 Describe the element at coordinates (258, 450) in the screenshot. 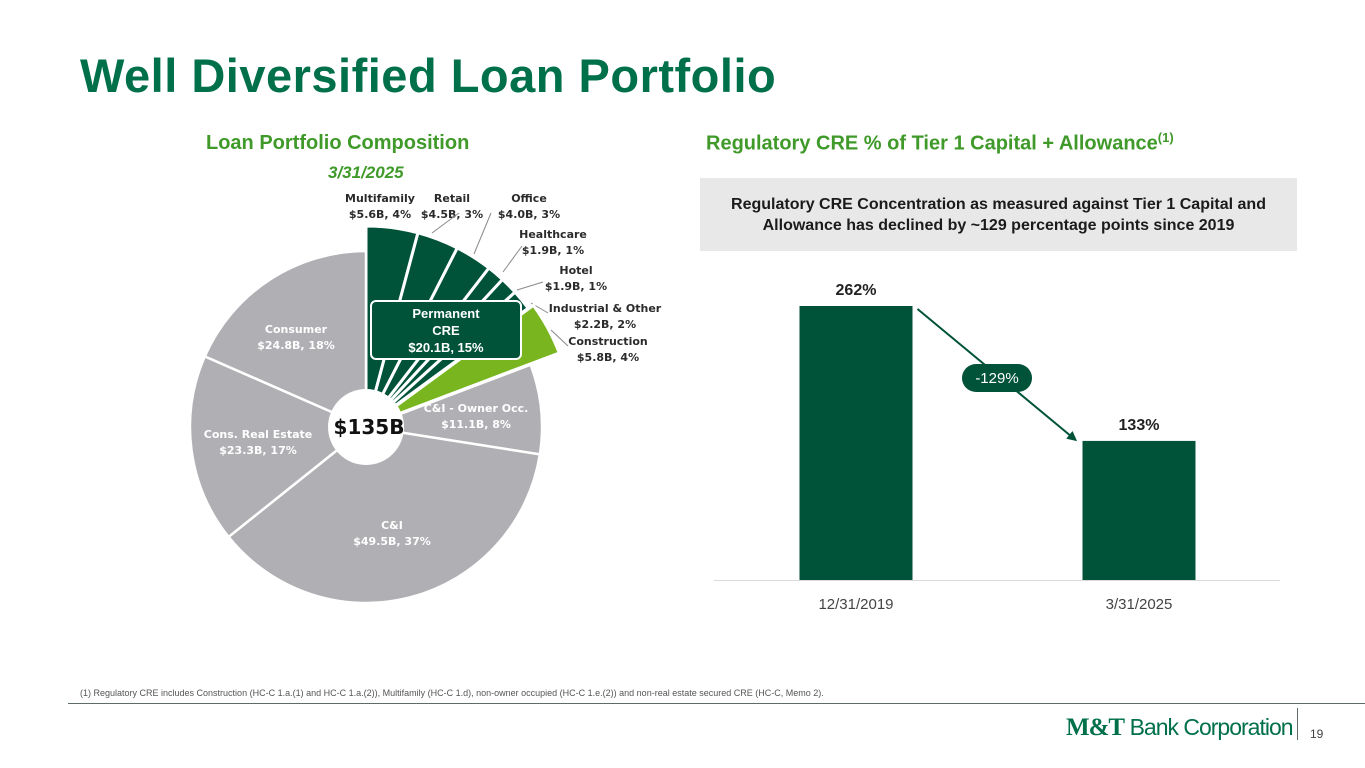

I see `pie-value-cons-real-estate: $23.3B, 17%` at that location.